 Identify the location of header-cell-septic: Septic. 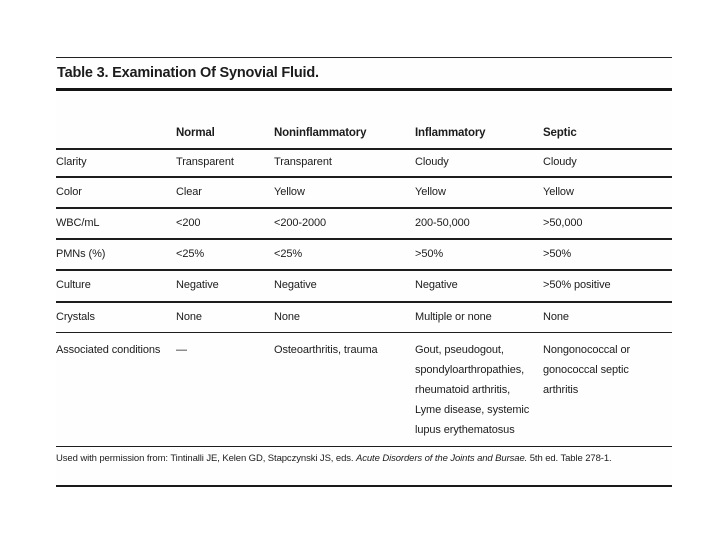
(560, 132).